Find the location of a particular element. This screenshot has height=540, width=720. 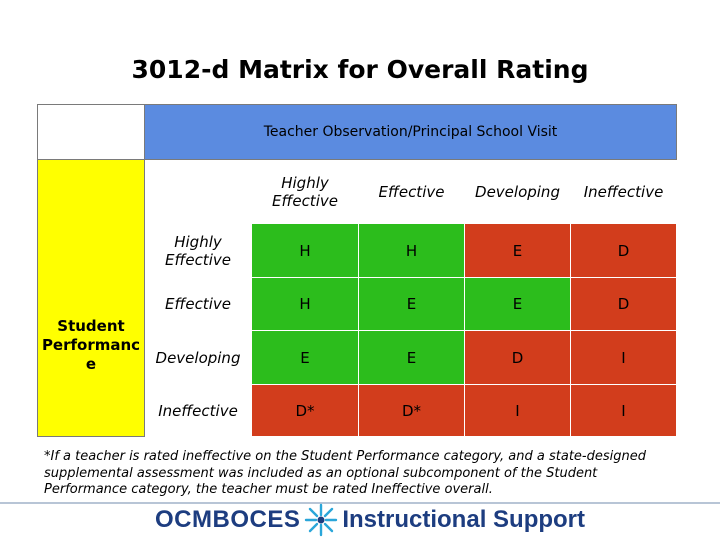

ocmboces-logo: OCMBOCES Instructional Support is located at coordinates (370, 520).